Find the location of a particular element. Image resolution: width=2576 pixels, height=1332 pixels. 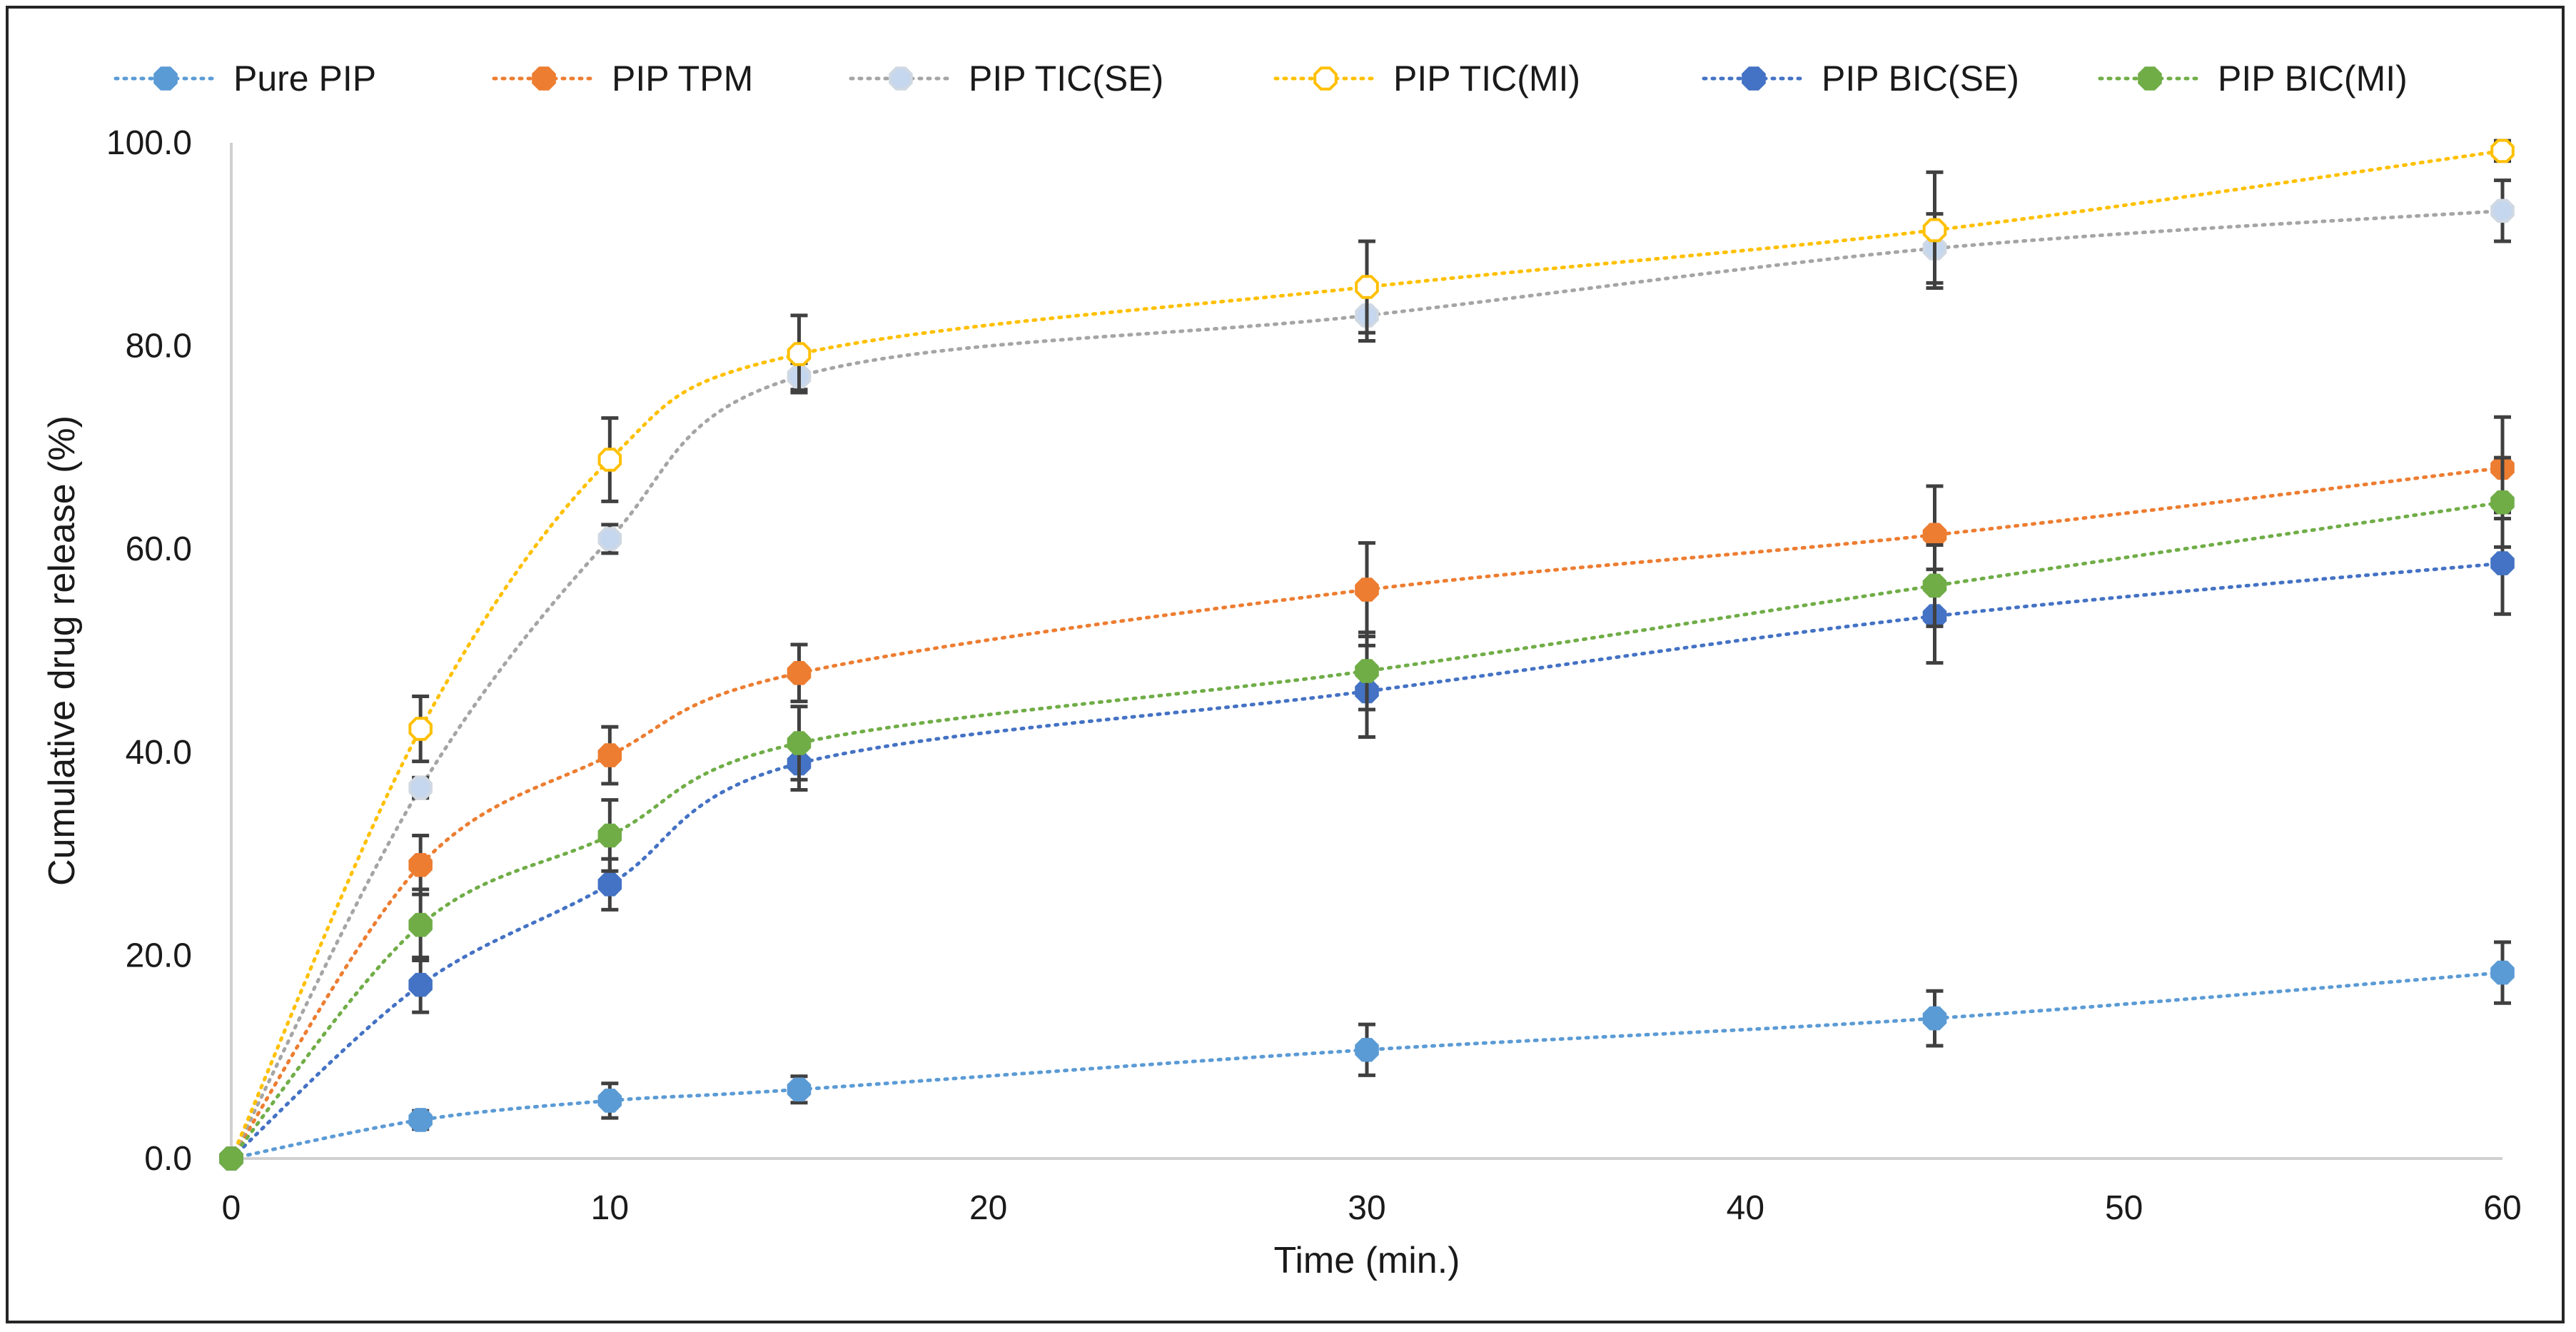

x-tick-labels: 0 10 20 30 40 50 60 is located at coordinates (1372, 1208).